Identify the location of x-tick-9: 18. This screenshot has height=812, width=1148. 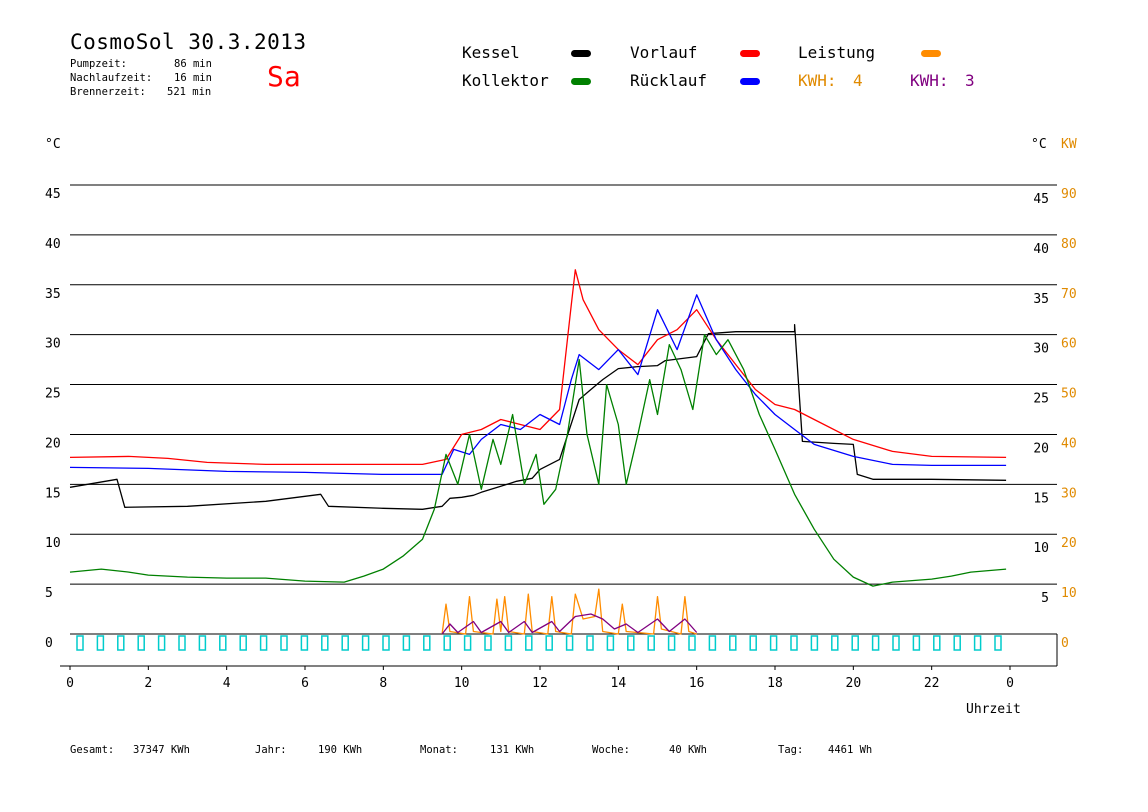
(775, 683).